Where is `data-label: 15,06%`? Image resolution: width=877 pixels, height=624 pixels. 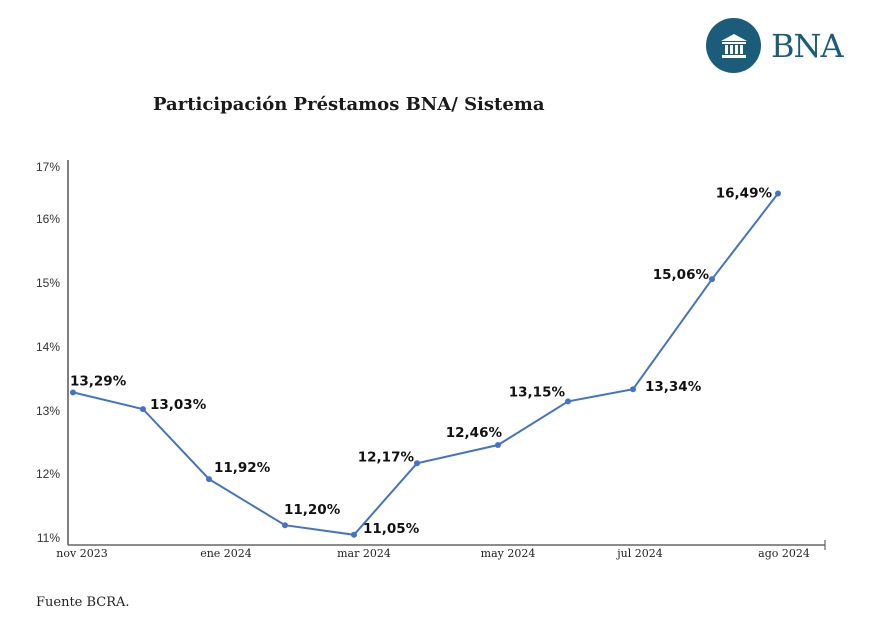 data-label: 15,06% is located at coordinates (681, 275).